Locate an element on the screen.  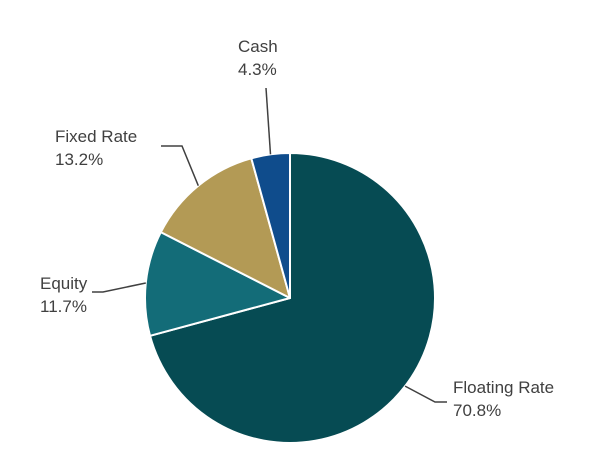
leader-line-fixed-rate is located at coordinates (180, 165).